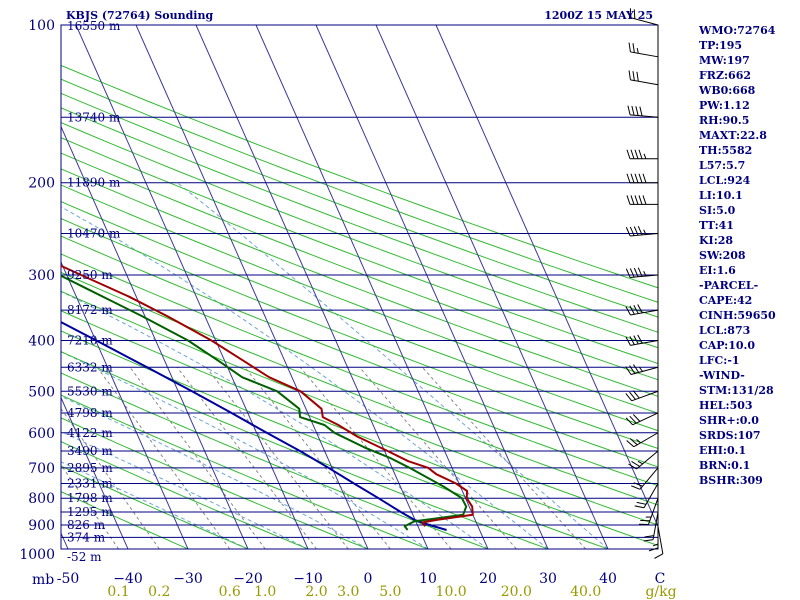 Image resolution: width=800 pixels, height=600 pixels. I want to click on mixing-ratio-label: 1.0, so click(265, 592).